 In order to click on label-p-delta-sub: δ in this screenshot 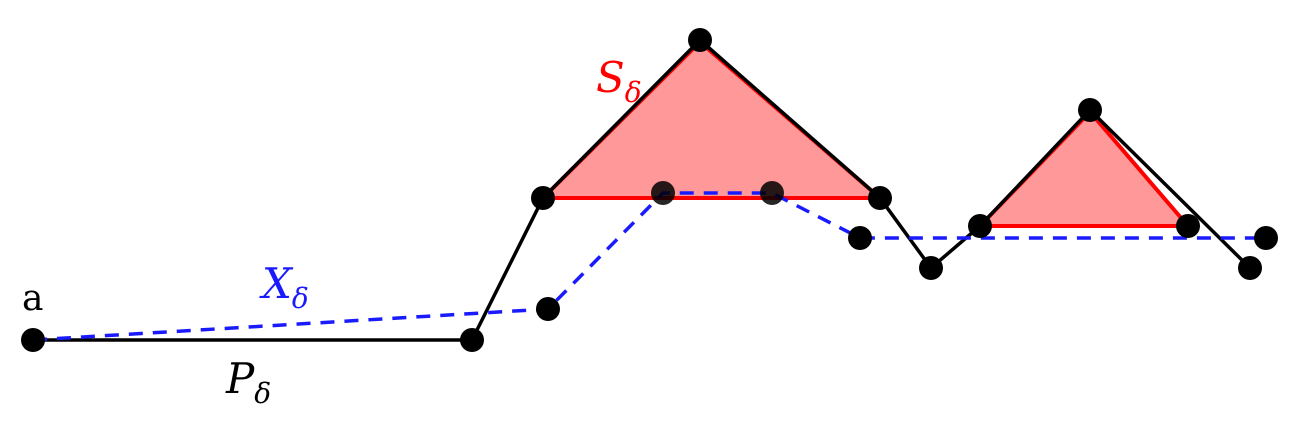, I will do `click(262, 393)`.